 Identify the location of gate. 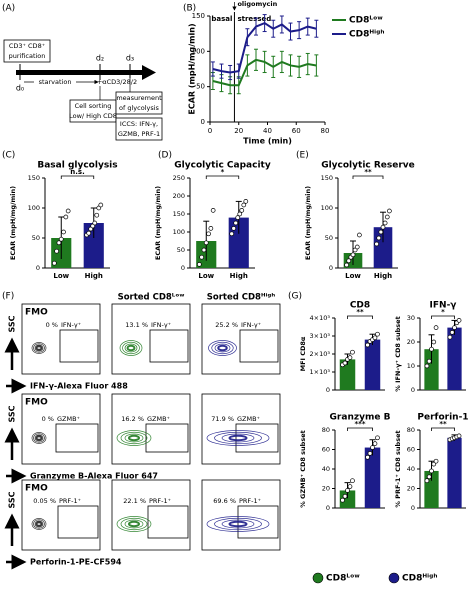
(257, 438).